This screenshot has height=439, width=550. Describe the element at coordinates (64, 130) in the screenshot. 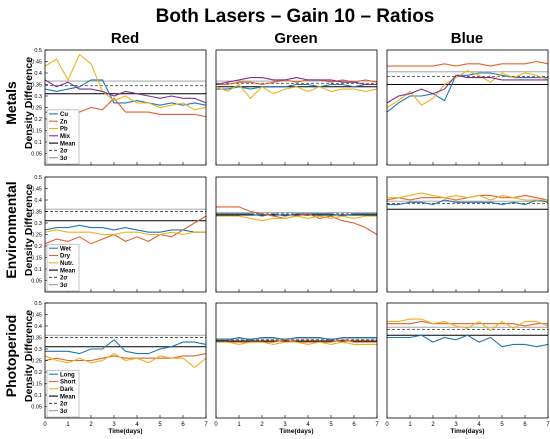

I see `legend-label: Pb` at that location.